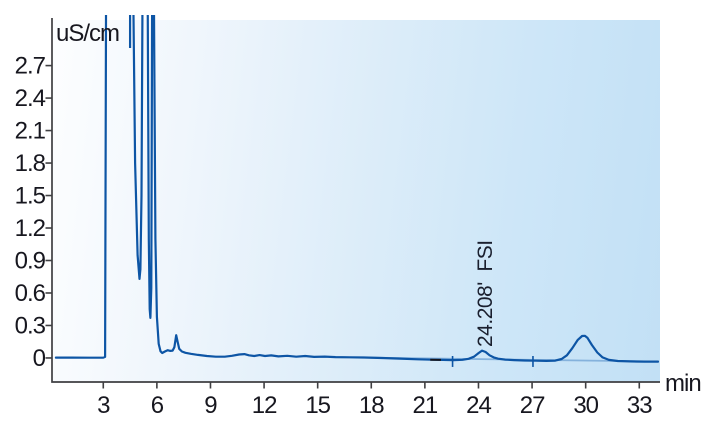  Describe the element at coordinates (30, 325) in the screenshot. I see `y-tick-label: 0.3` at that location.